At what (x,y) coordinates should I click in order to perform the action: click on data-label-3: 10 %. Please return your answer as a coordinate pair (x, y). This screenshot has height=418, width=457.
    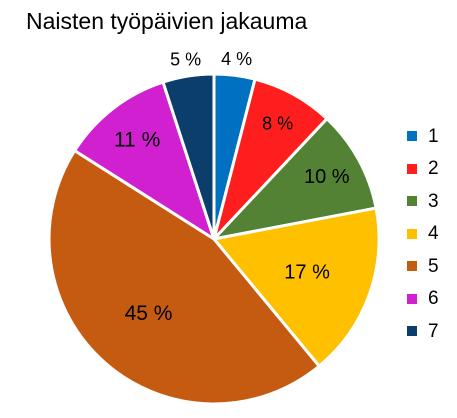
    Looking at the image, I should click on (327, 177).